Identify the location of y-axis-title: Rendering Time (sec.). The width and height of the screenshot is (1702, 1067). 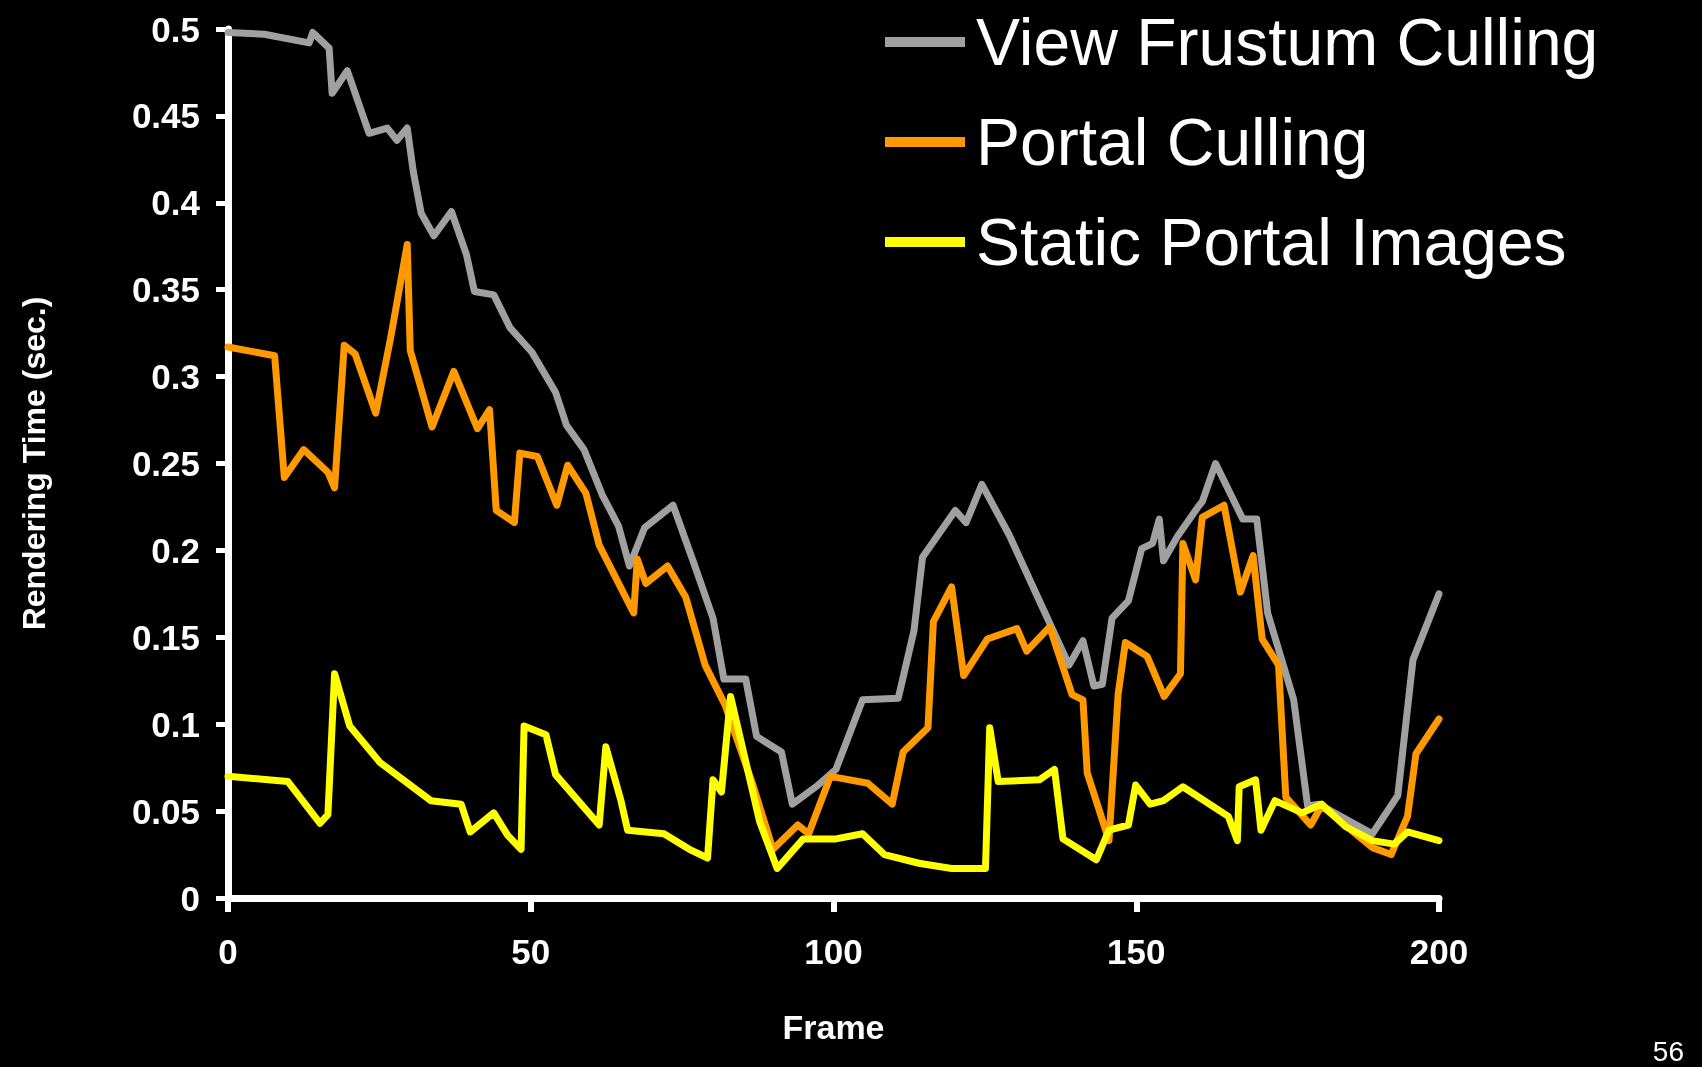
(34, 463).